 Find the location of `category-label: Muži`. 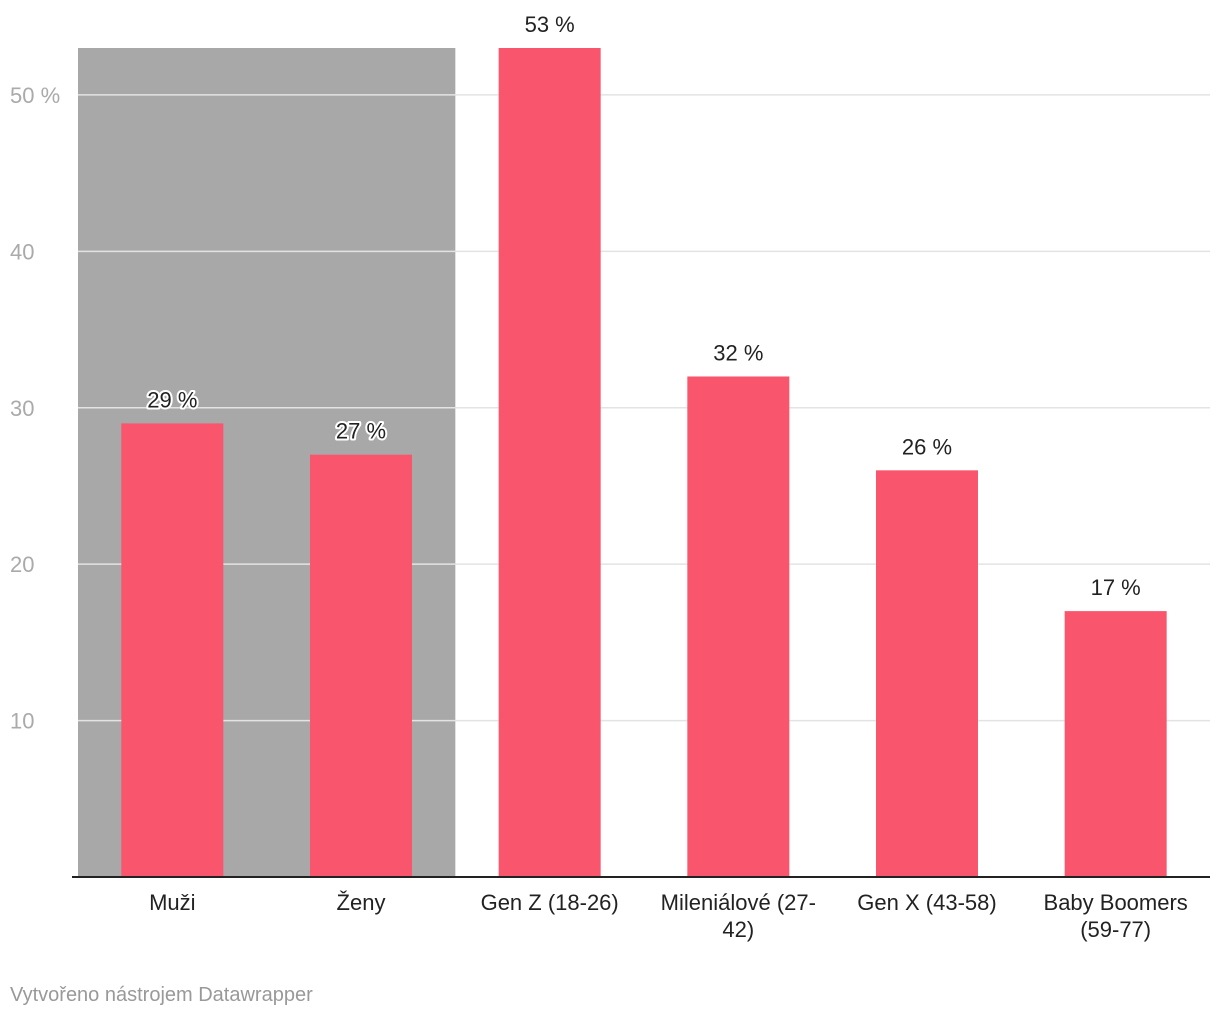

category-label: Muži is located at coordinates (172, 902).